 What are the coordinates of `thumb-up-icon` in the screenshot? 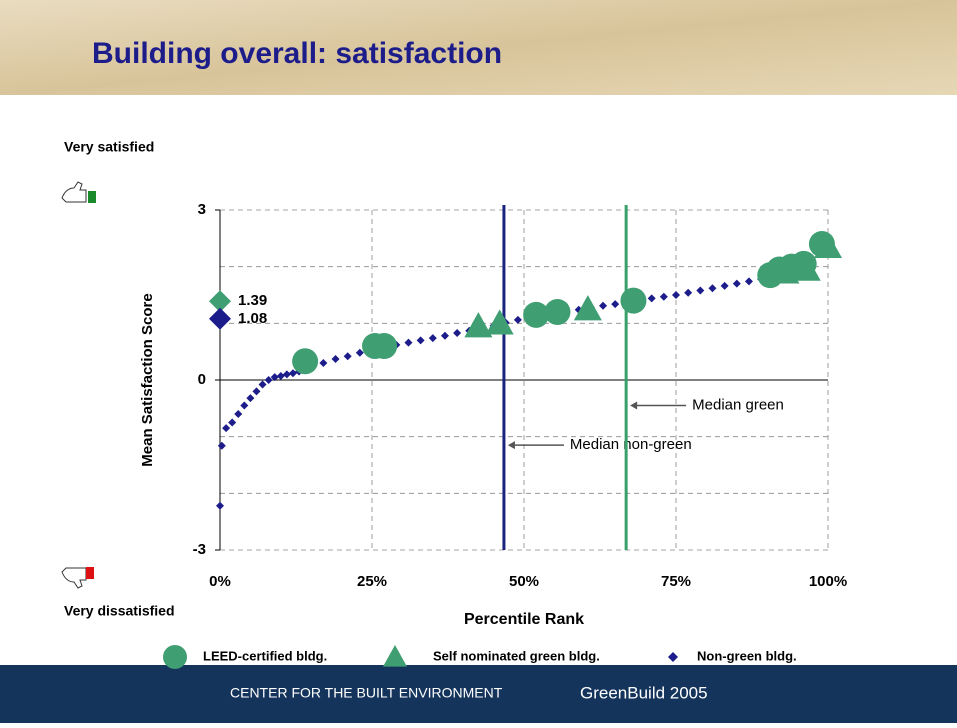 It's located at (78, 192).